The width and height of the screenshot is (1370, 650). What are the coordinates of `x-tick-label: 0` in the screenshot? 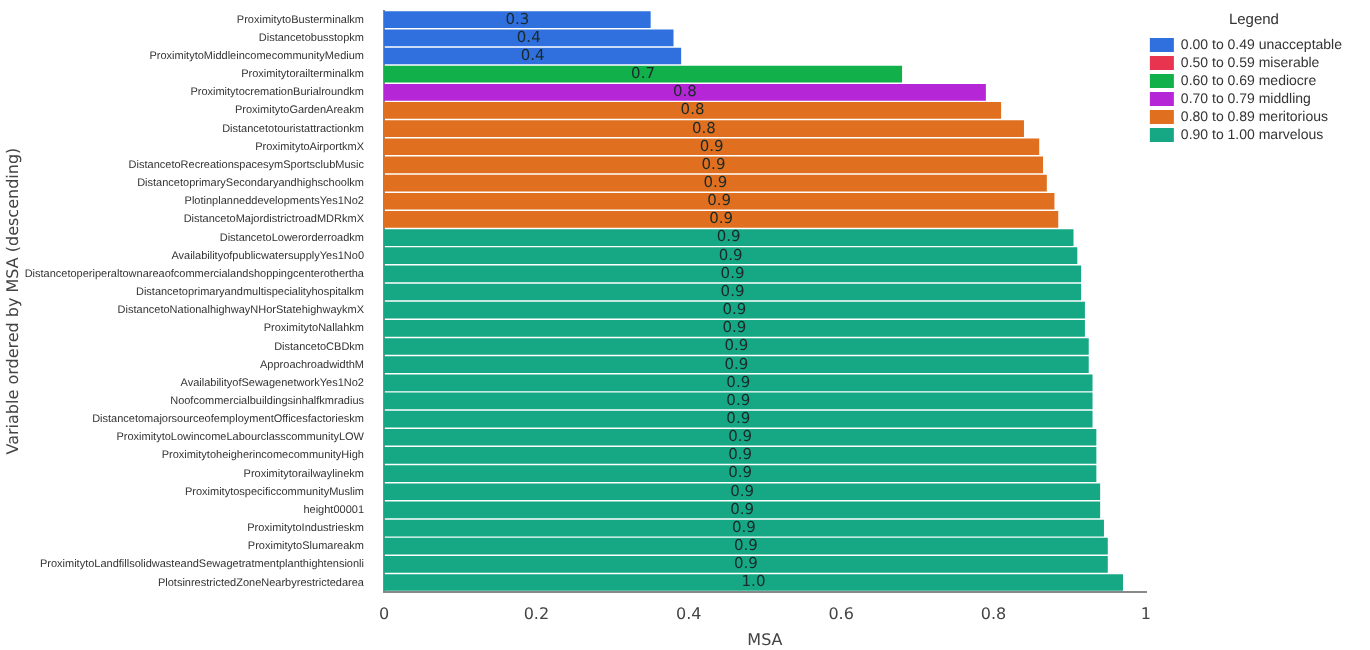 It's located at (384, 614).